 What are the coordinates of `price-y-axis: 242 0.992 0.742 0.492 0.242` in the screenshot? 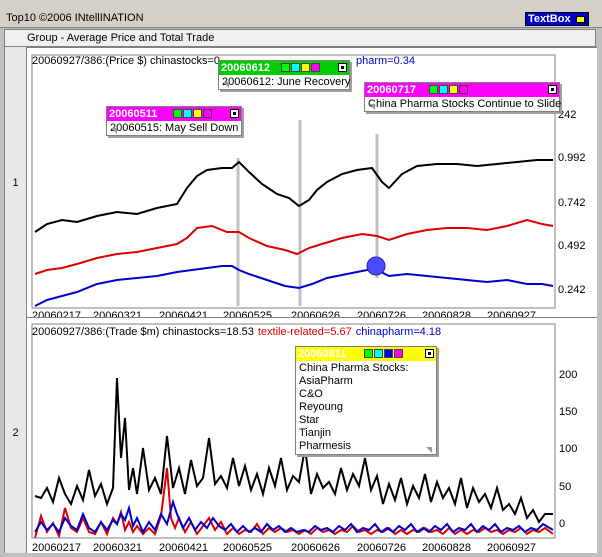 It's located at (572, 202).